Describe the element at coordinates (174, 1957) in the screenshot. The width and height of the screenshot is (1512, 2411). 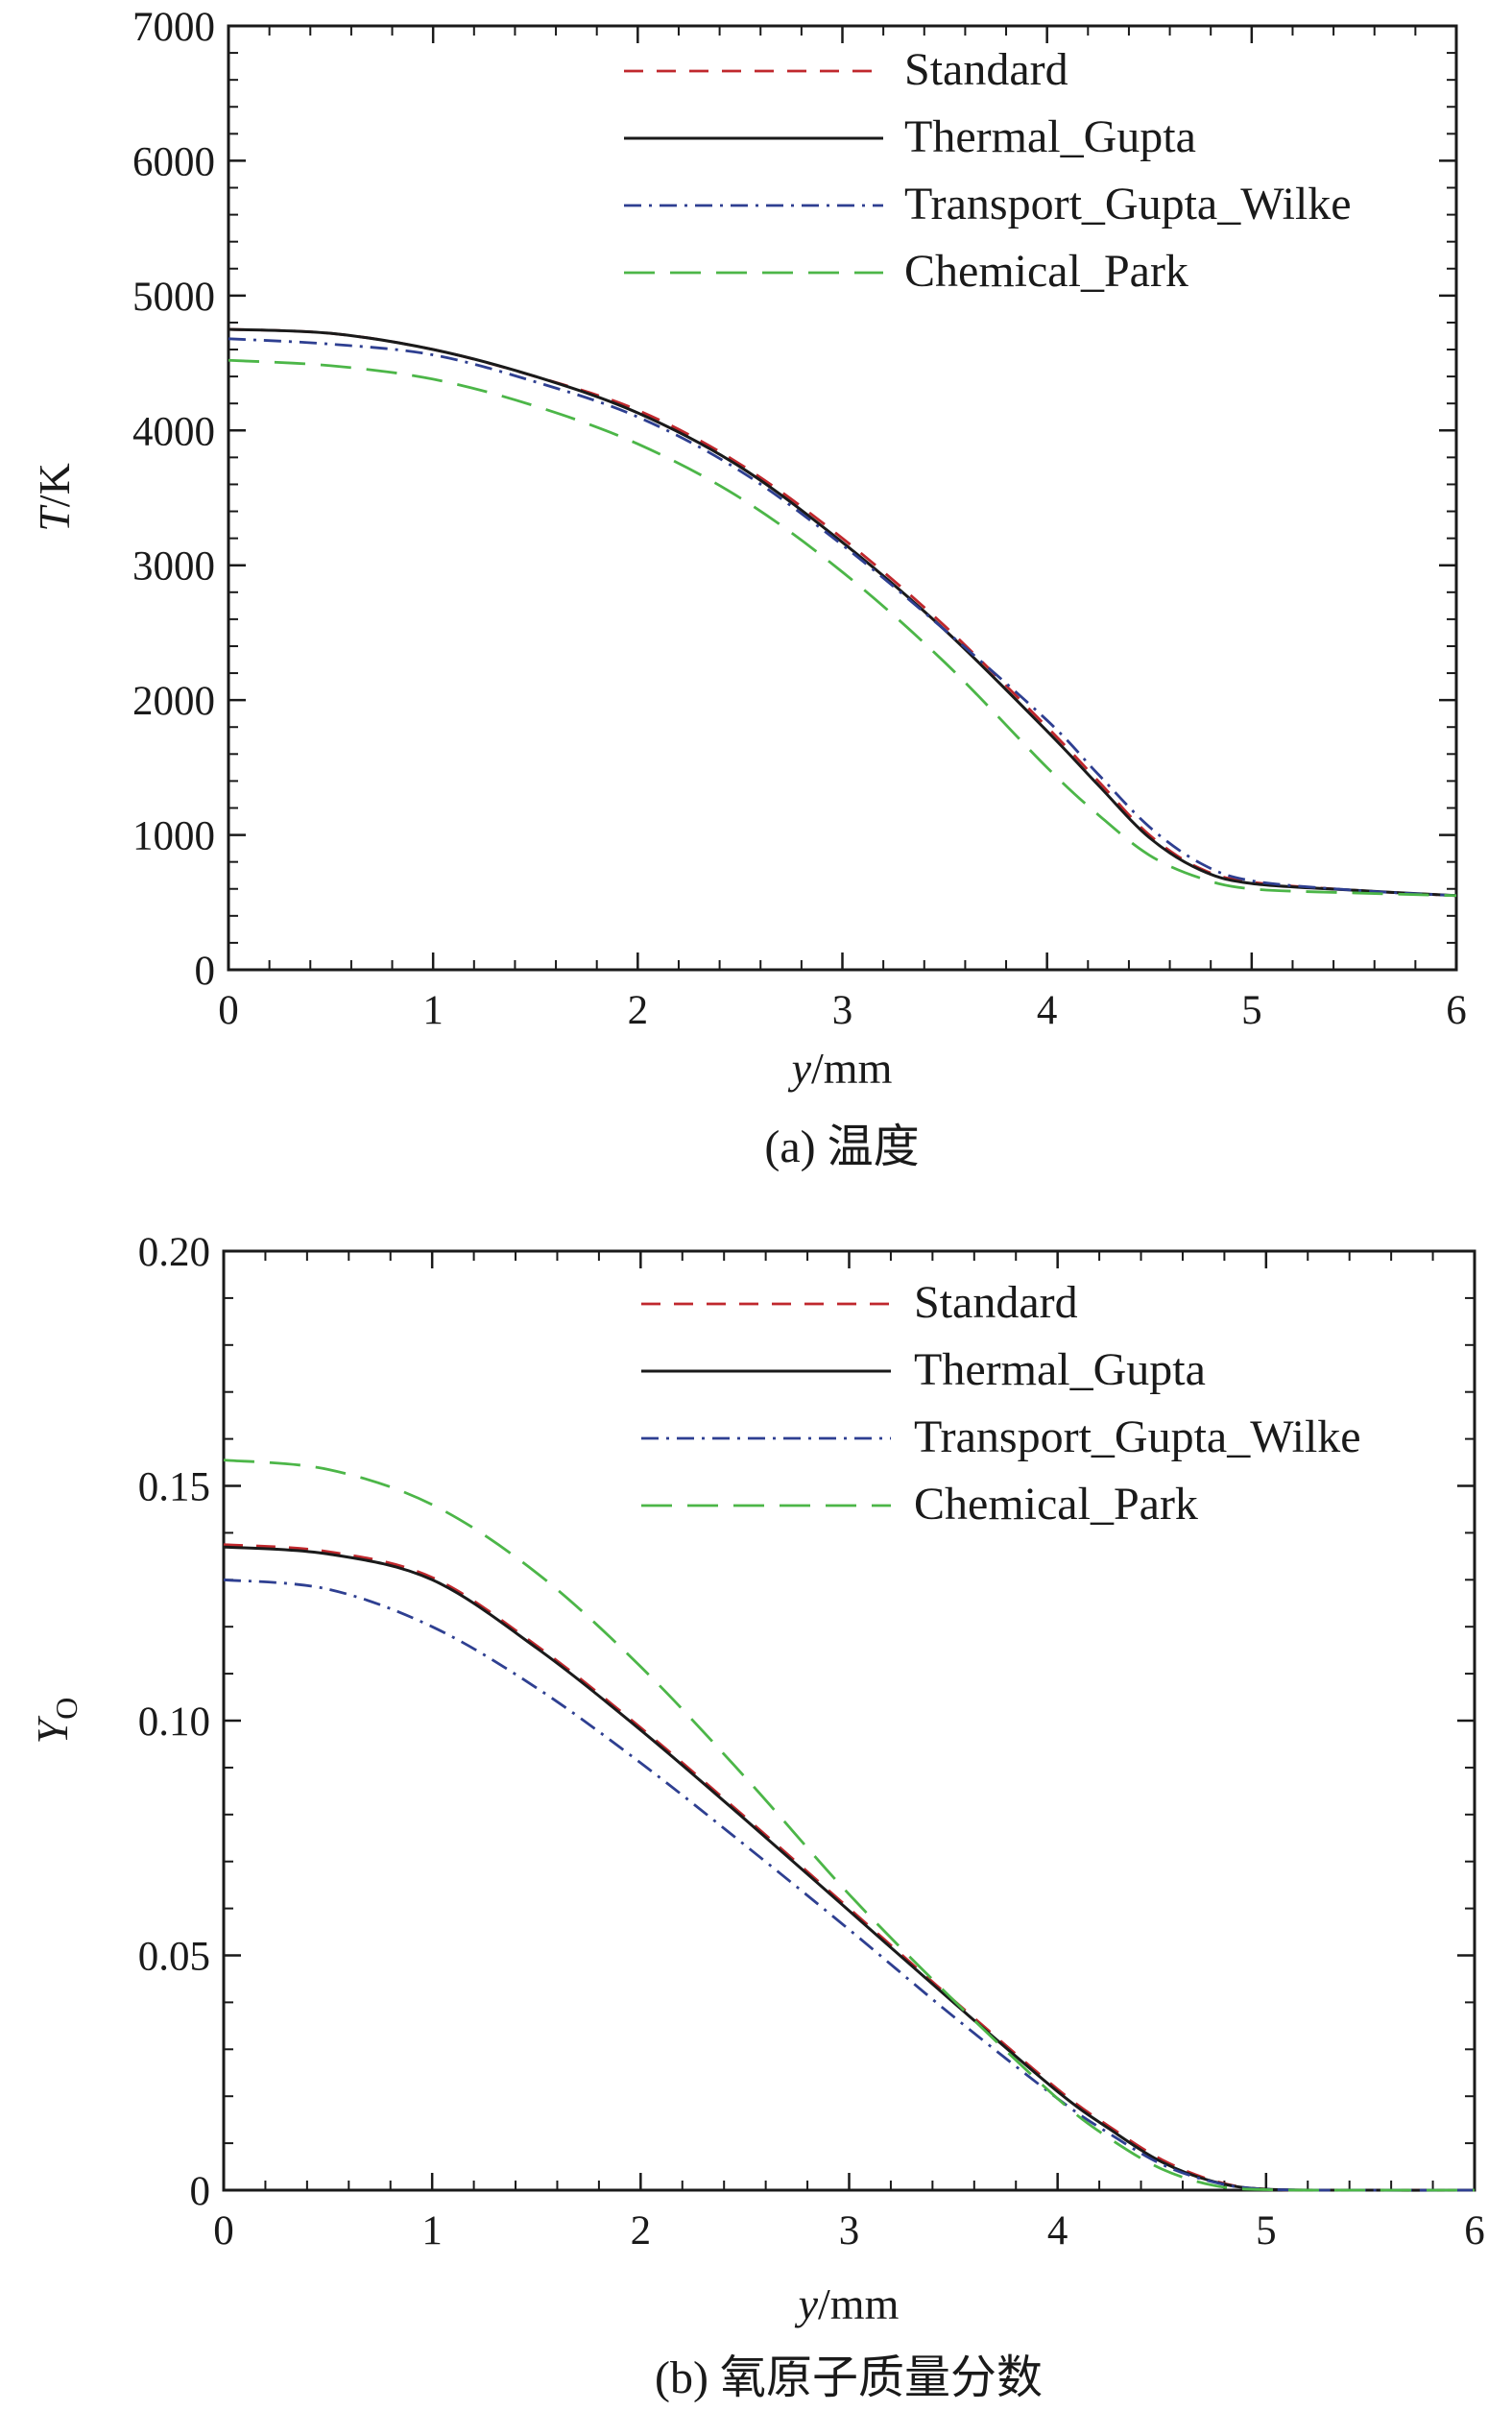
I see `y-tick-label: 0.05` at that location.